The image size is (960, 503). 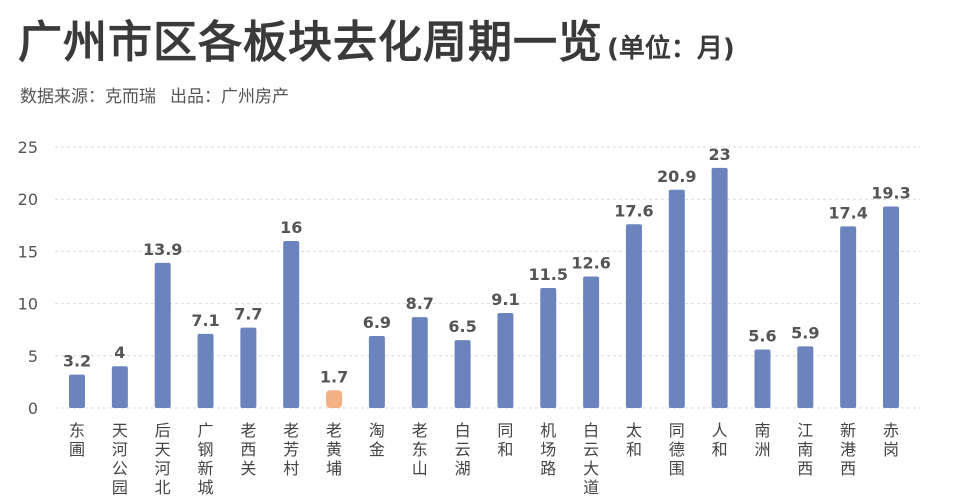 What do you see at coordinates (77, 440) in the screenshot?
I see `category-label: 东圃` at bounding box center [77, 440].